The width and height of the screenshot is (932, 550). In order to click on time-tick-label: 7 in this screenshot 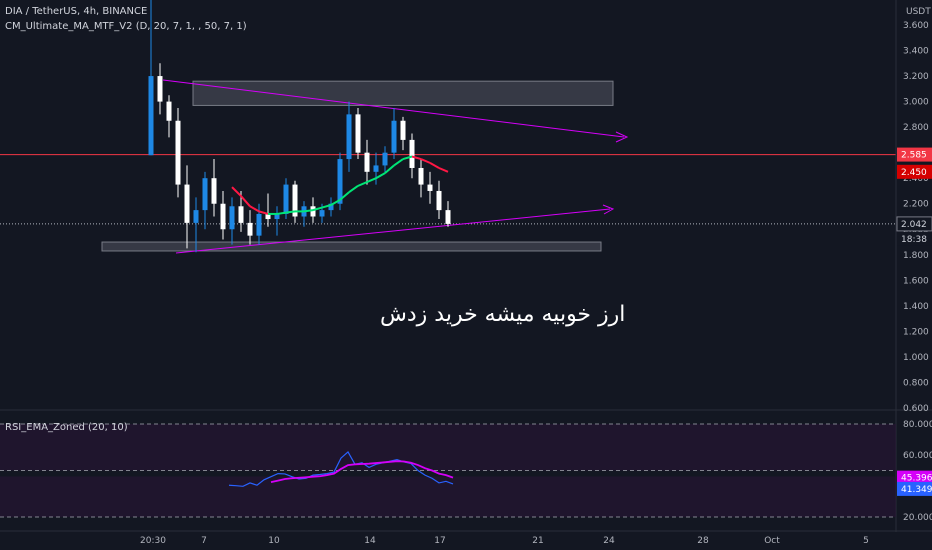, I will do `click(204, 541)`.